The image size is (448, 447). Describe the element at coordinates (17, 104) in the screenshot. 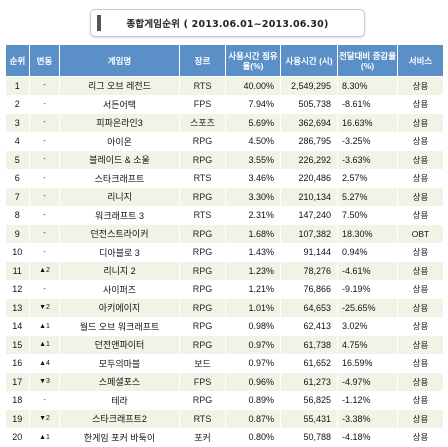

I see `rank-cell: 2` at that location.